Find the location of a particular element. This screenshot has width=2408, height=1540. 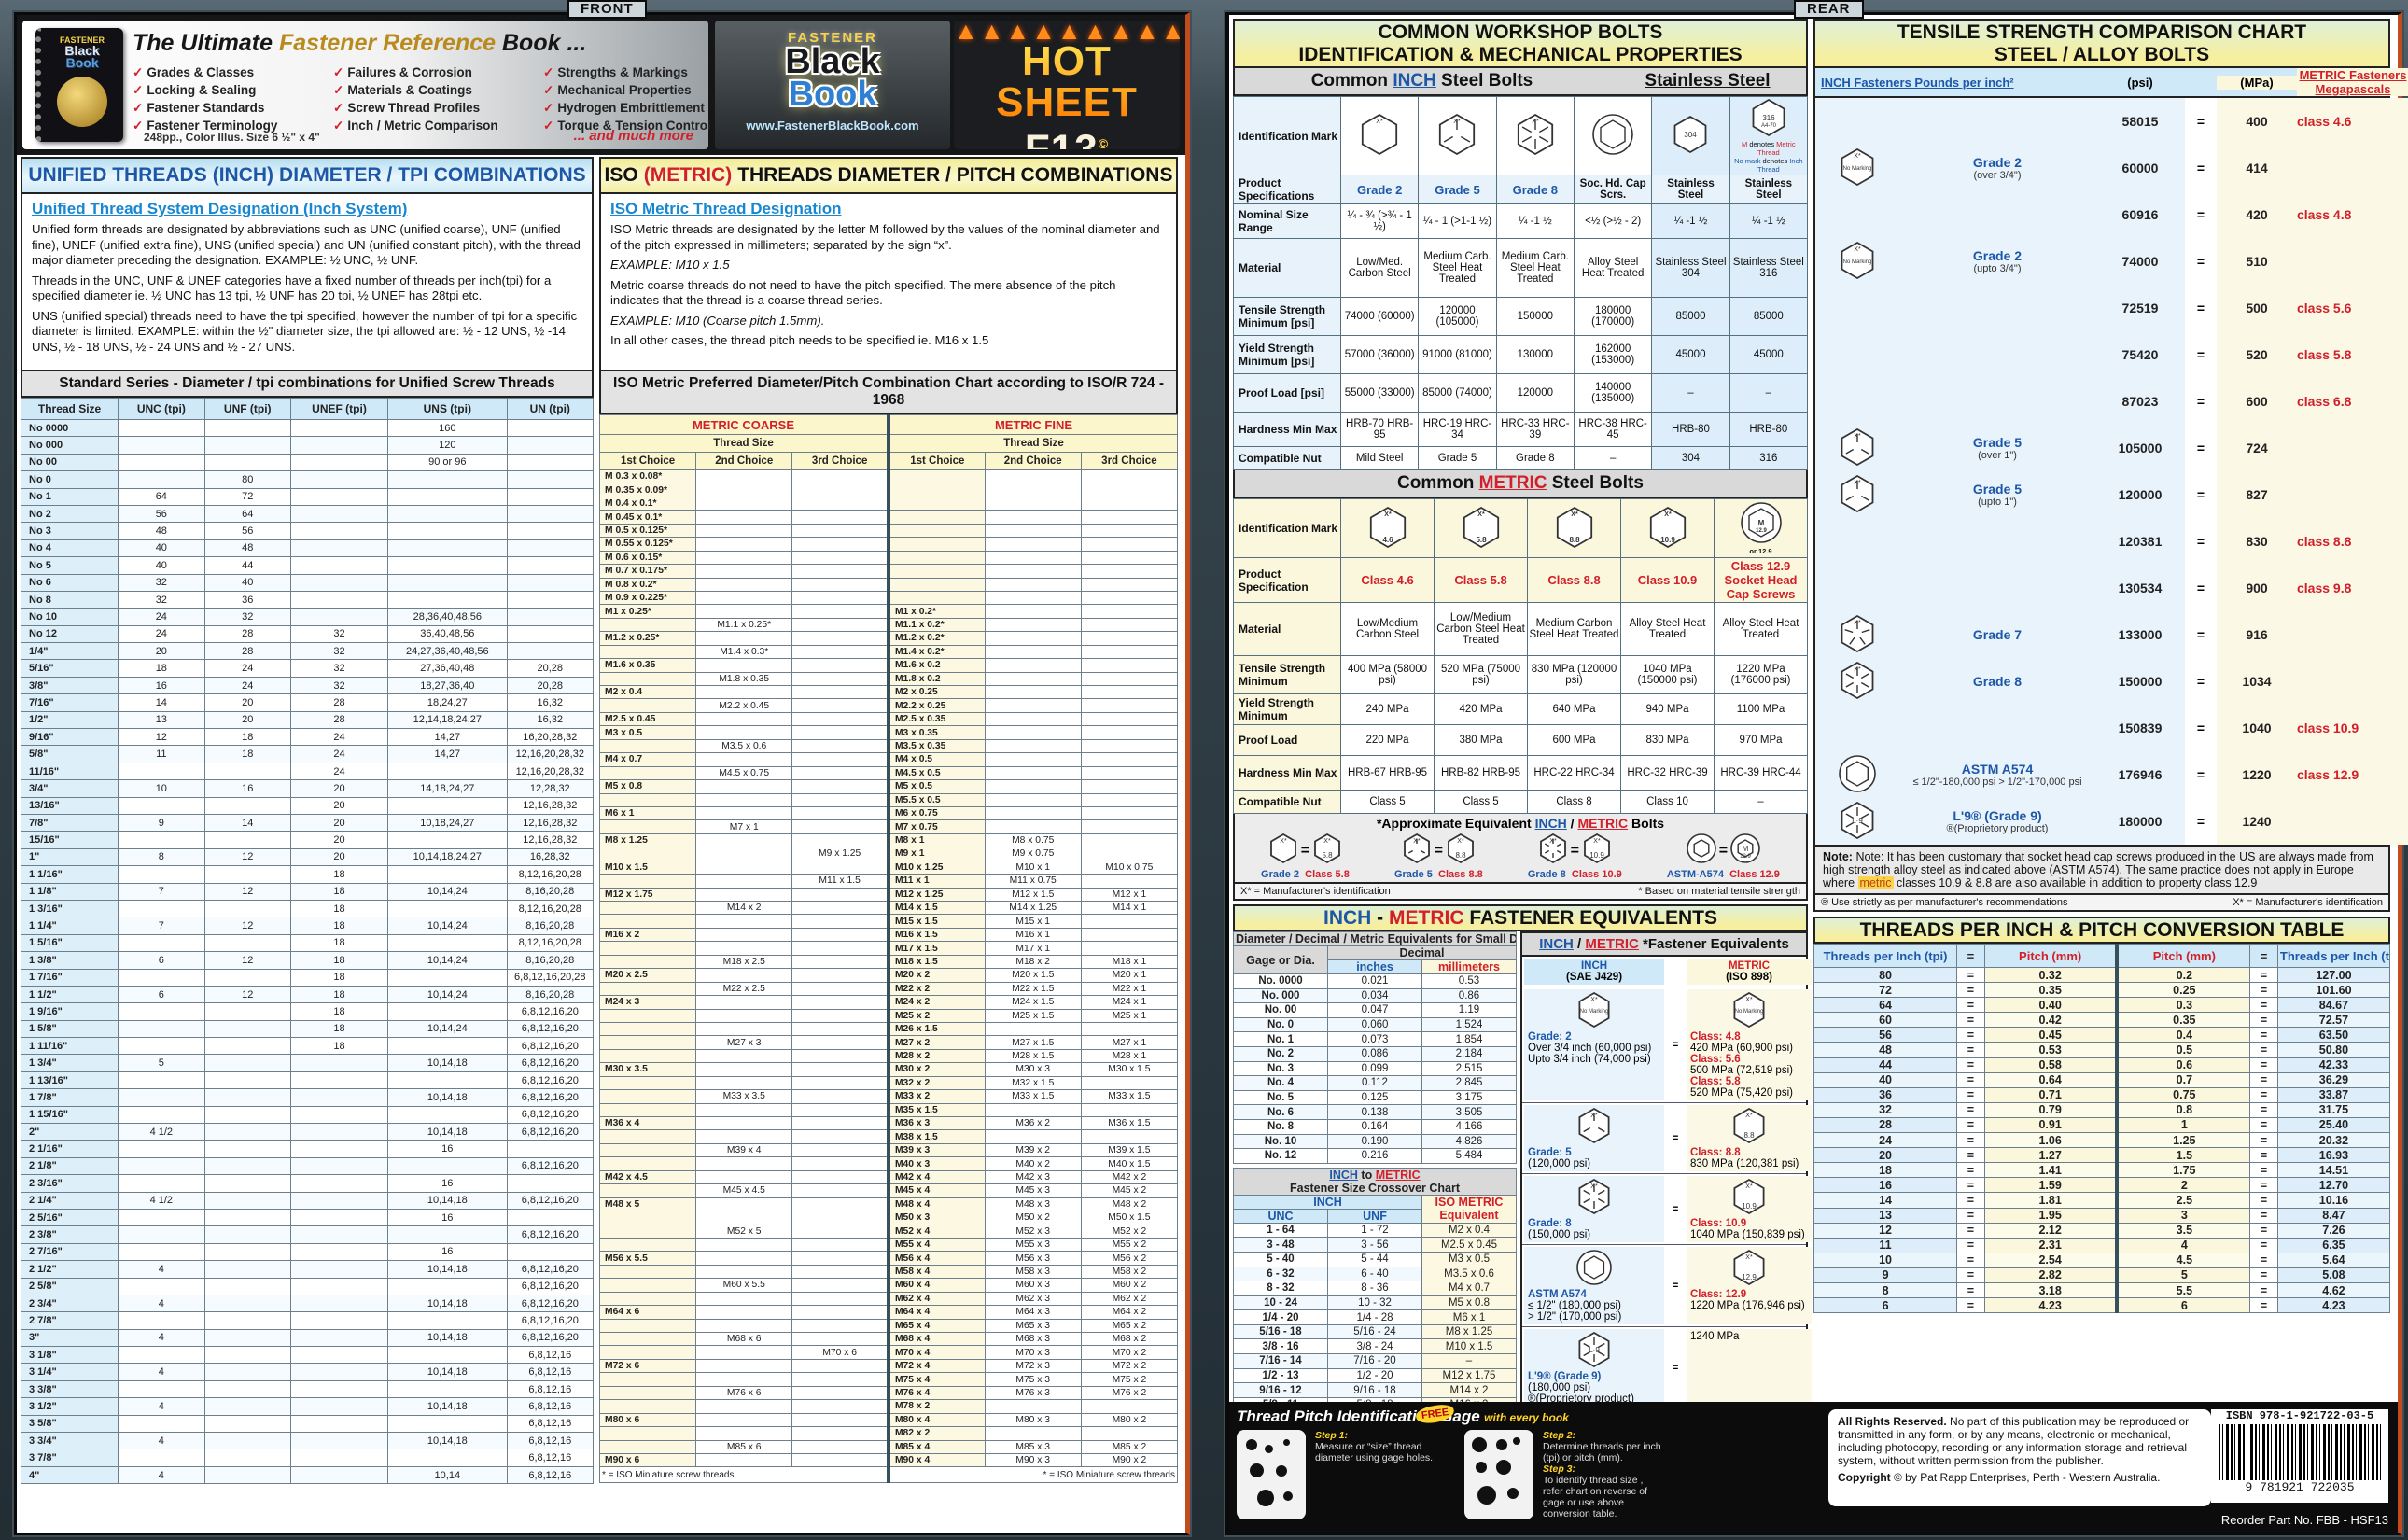

table-cell: M33 x 1.5 is located at coordinates (1129, 1096).